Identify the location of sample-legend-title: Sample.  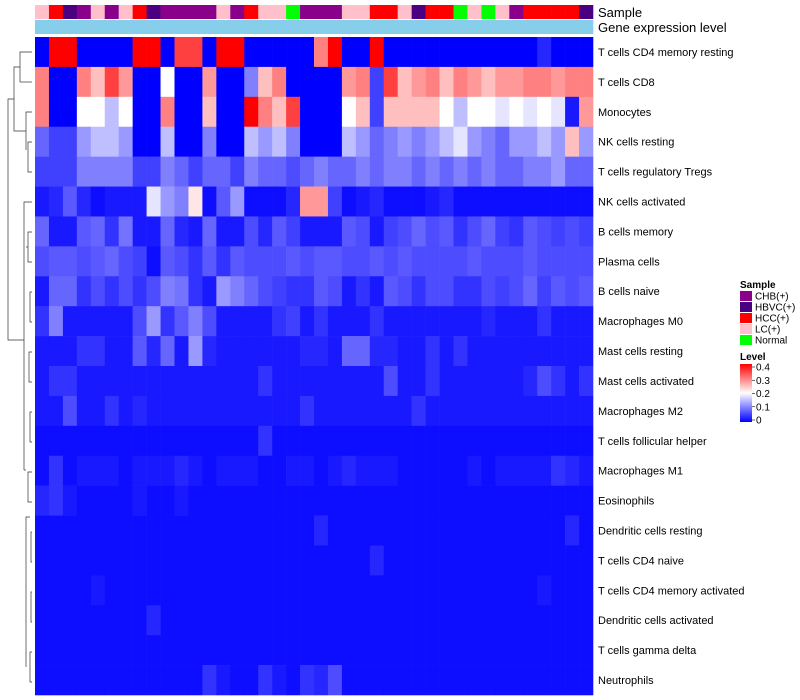
(758, 285).